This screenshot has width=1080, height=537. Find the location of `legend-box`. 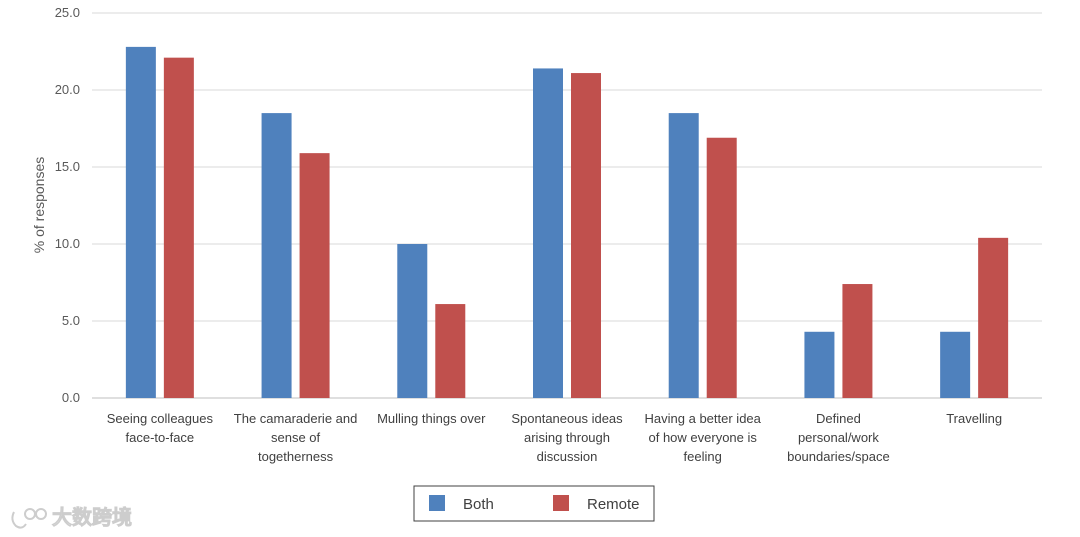

legend-box is located at coordinates (534, 503).